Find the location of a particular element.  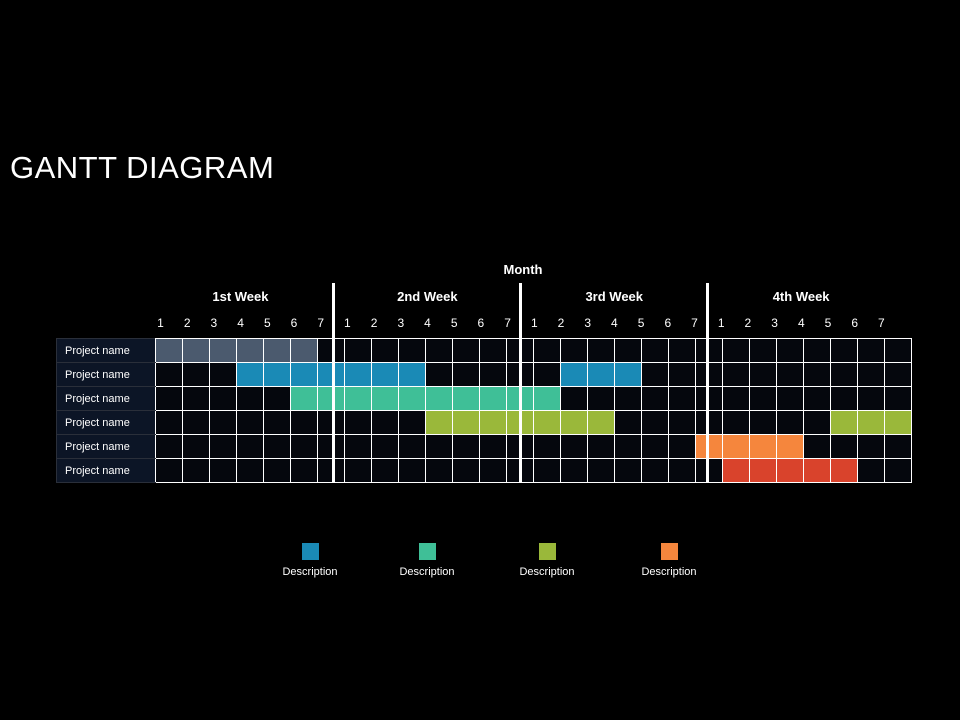

week-separator is located at coordinates (707, 383).